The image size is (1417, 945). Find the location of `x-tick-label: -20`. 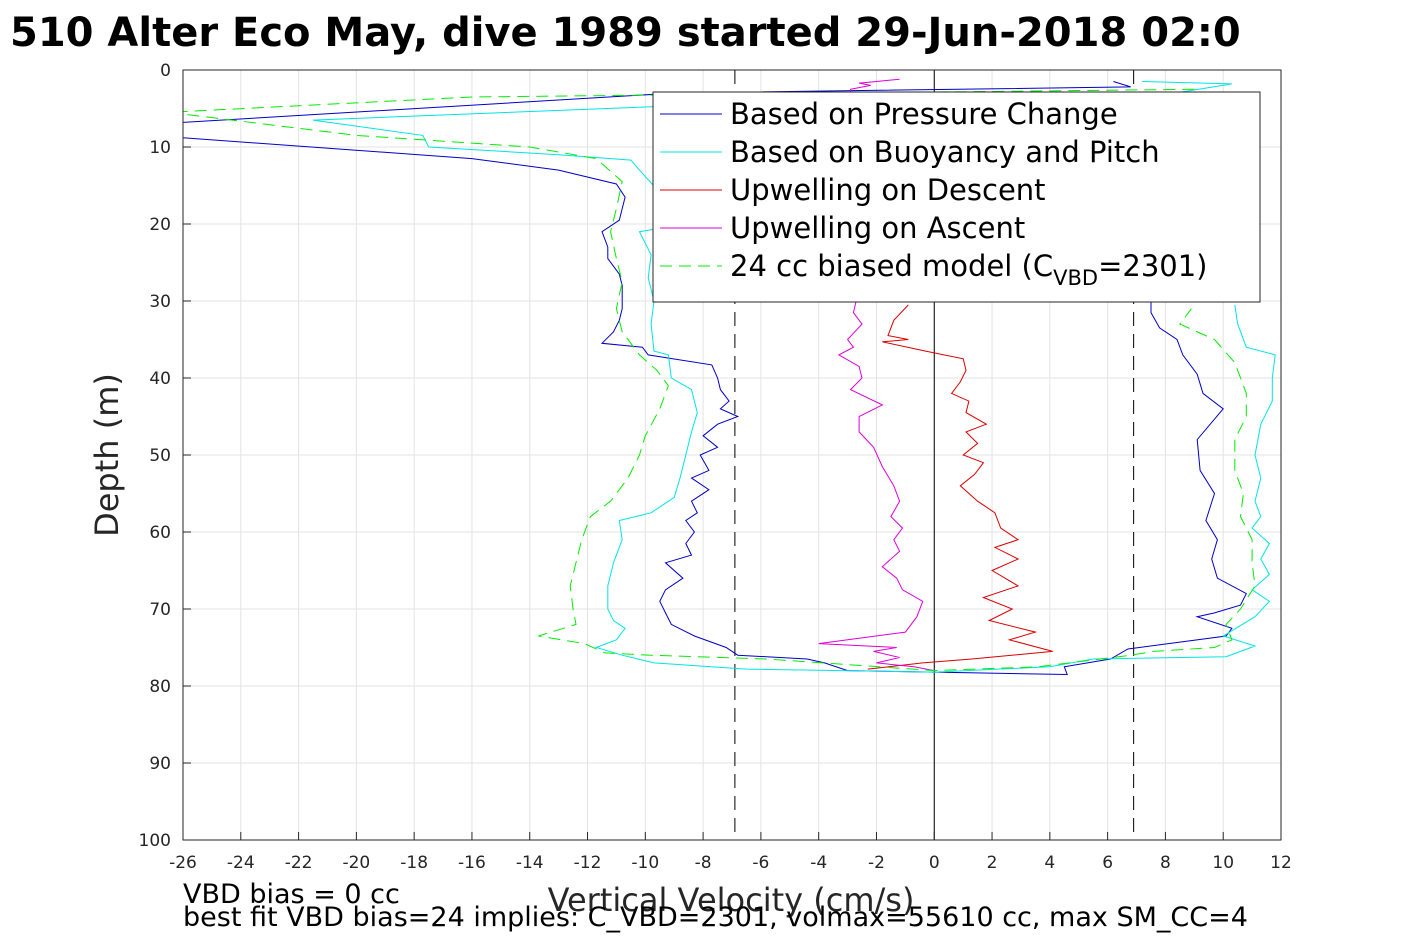

x-tick-label: -20 is located at coordinates (356, 863).